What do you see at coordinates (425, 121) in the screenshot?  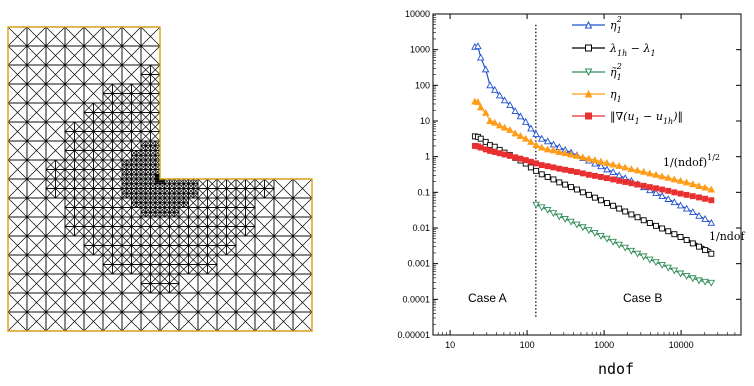 I see `y-tick-label: 10` at bounding box center [425, 121].